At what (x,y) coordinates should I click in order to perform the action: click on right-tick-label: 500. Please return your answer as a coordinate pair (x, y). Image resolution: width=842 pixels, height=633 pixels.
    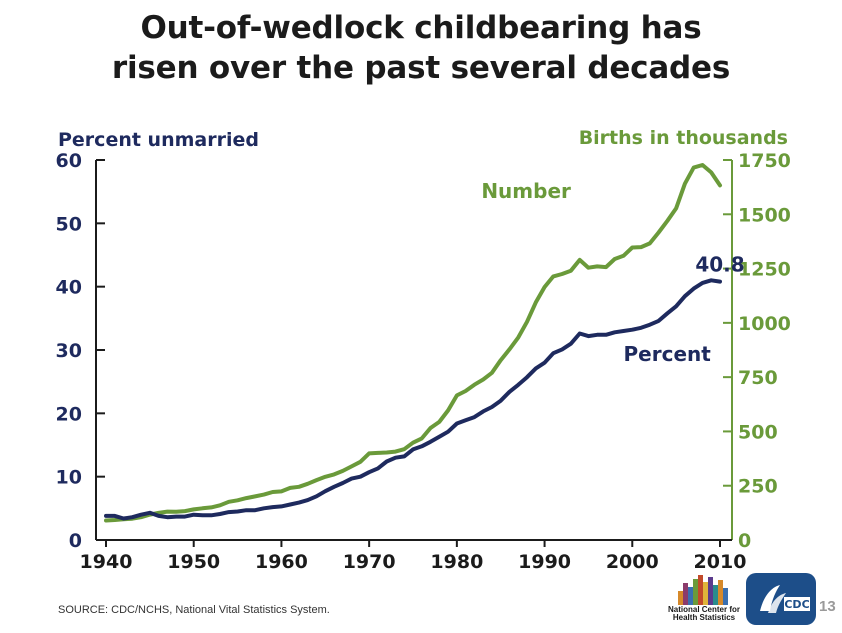
    Looking at the image, I should click on (758, 432).